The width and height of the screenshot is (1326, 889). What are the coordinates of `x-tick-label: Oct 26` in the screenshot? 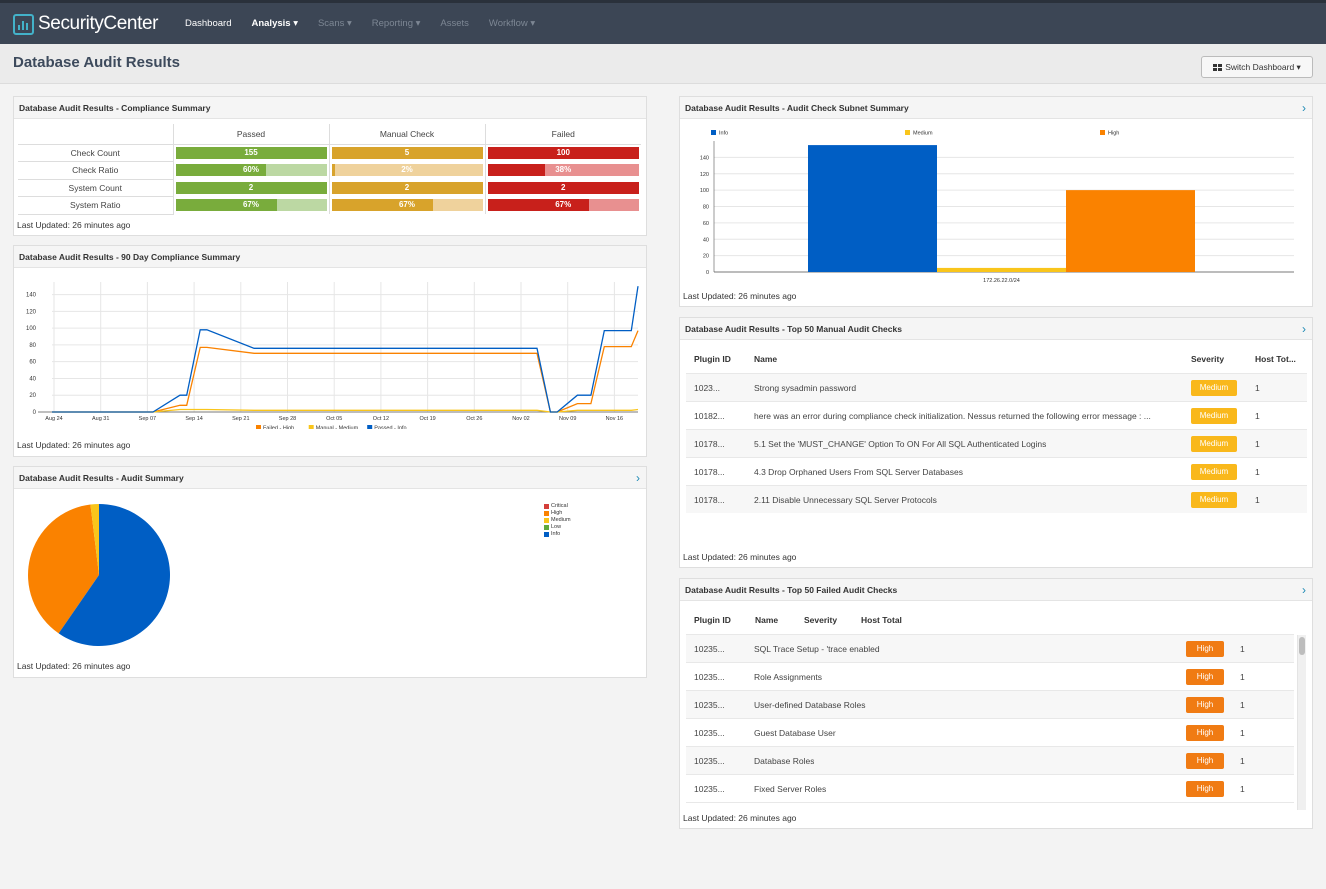 It's located at (474, 419).